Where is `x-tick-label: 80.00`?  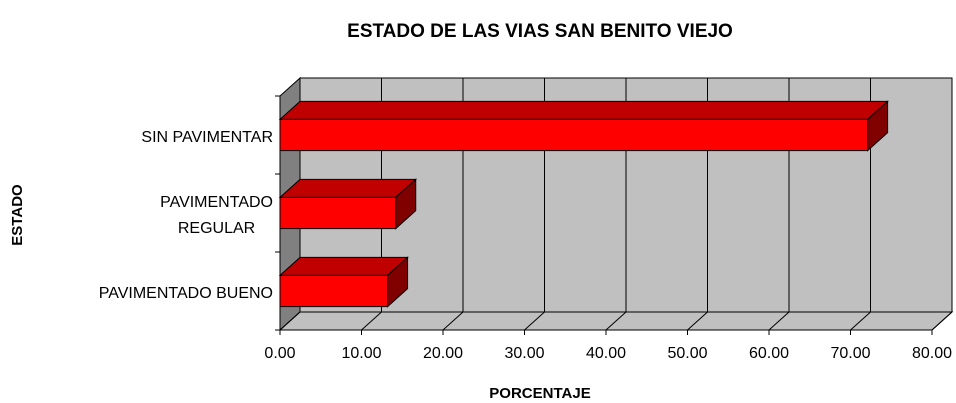 x-tick-label: 80.00 is located at coordinates (932, 353).